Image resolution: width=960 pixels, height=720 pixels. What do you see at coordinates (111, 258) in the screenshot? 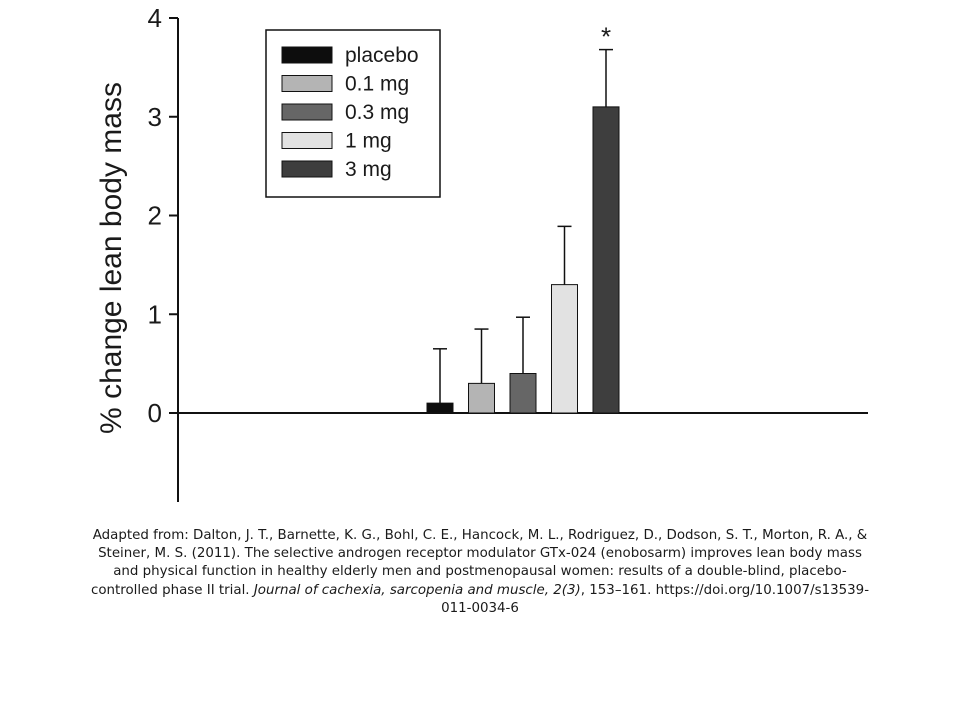
I see `y-axis-label: % change lean body mass` at bounding box center [111, 258].